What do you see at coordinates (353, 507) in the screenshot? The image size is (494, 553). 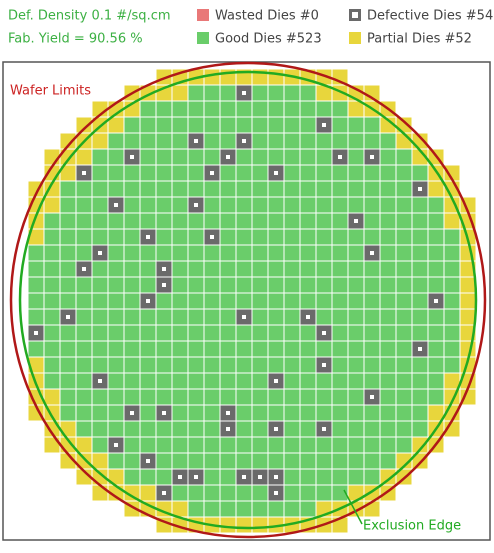 I see `exclusion-pointer` at bounding box center [353, 507].